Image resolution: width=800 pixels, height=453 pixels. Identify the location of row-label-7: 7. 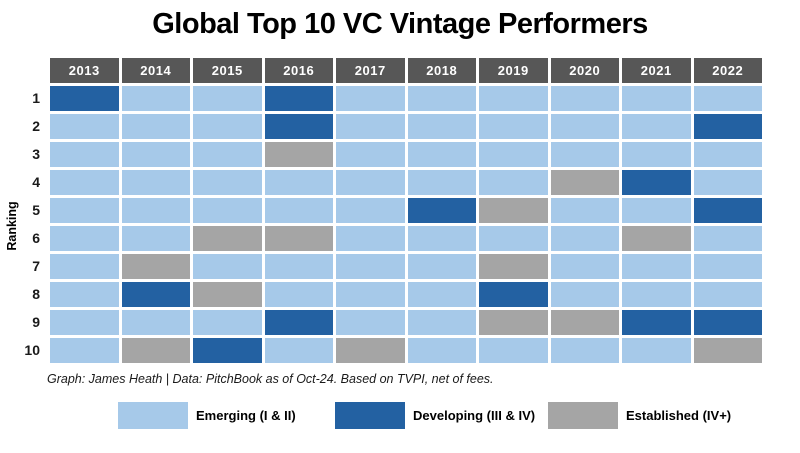
(36, 266).